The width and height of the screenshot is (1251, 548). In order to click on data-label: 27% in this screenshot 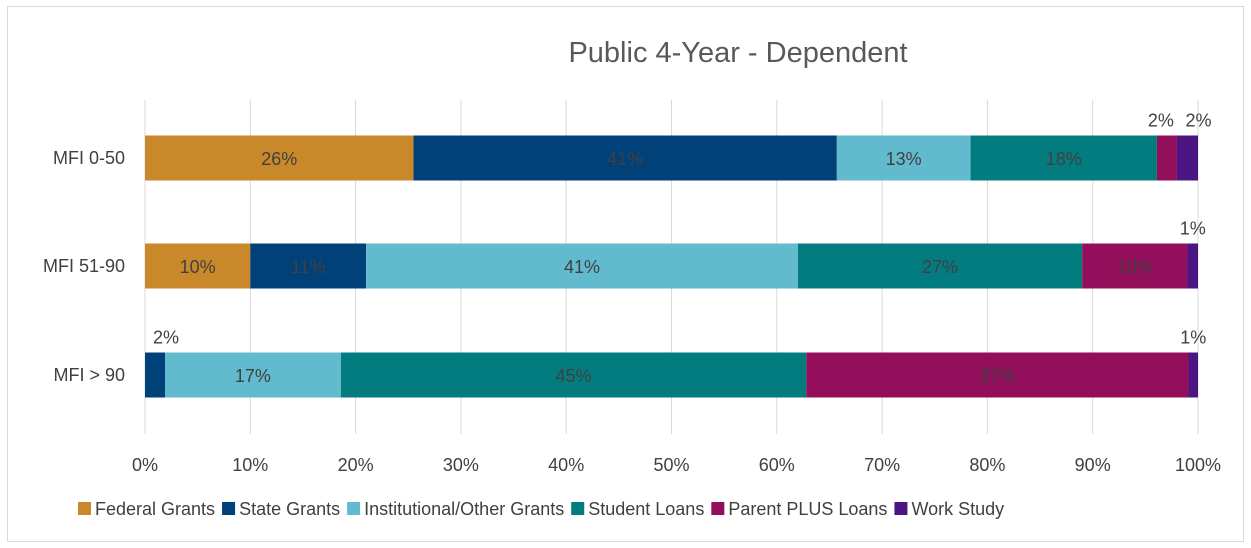, I will do `click(940, 267)`.